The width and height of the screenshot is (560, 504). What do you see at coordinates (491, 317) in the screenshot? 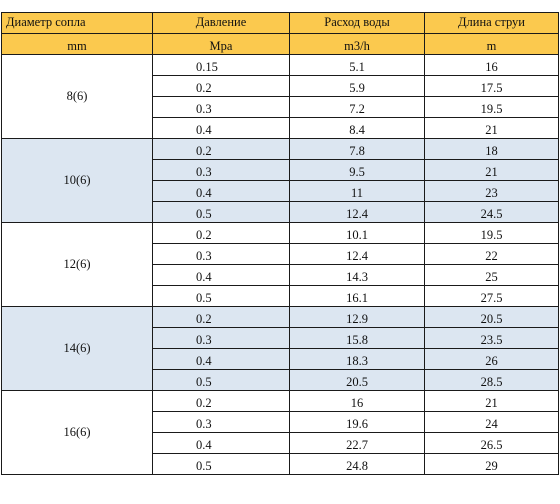
I see `jet-length-cell: 20.5` at bounding box center [491, 317].